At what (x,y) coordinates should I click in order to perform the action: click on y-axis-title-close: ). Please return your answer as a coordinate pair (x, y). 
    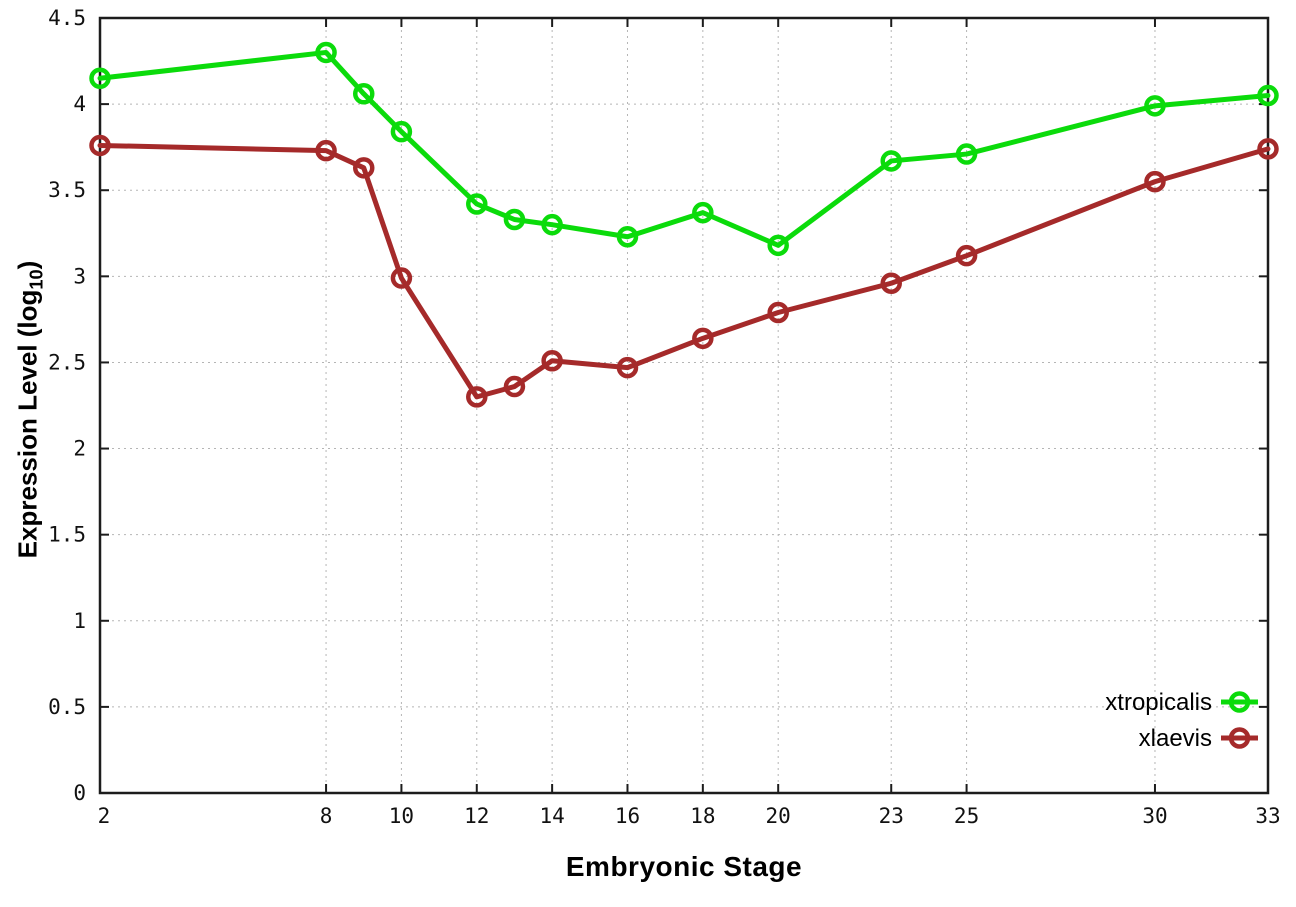
    Looking at the image, I should click on (27, 265).